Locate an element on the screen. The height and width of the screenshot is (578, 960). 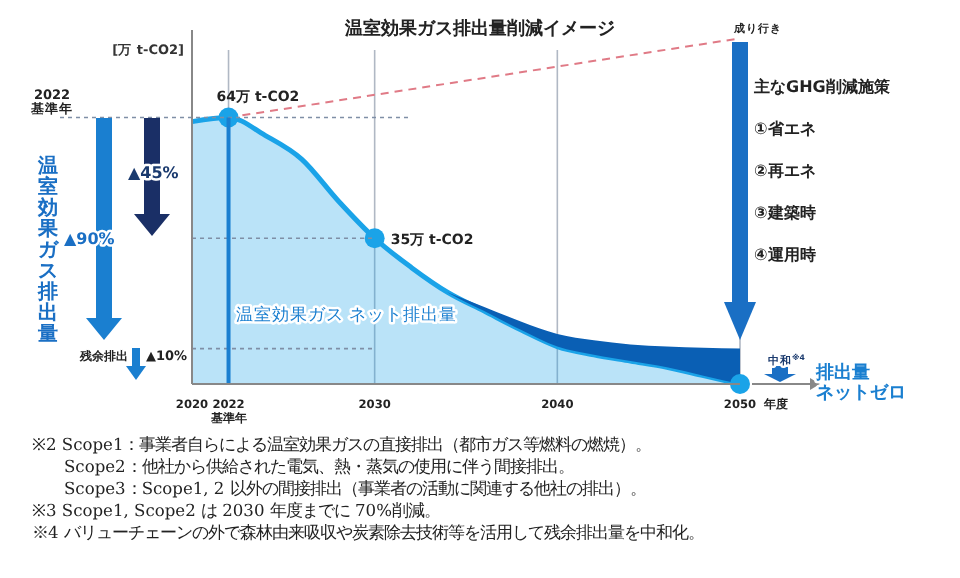
annotation: 温室効果ガス ネット排出量 is located at coordinates (347, 315).